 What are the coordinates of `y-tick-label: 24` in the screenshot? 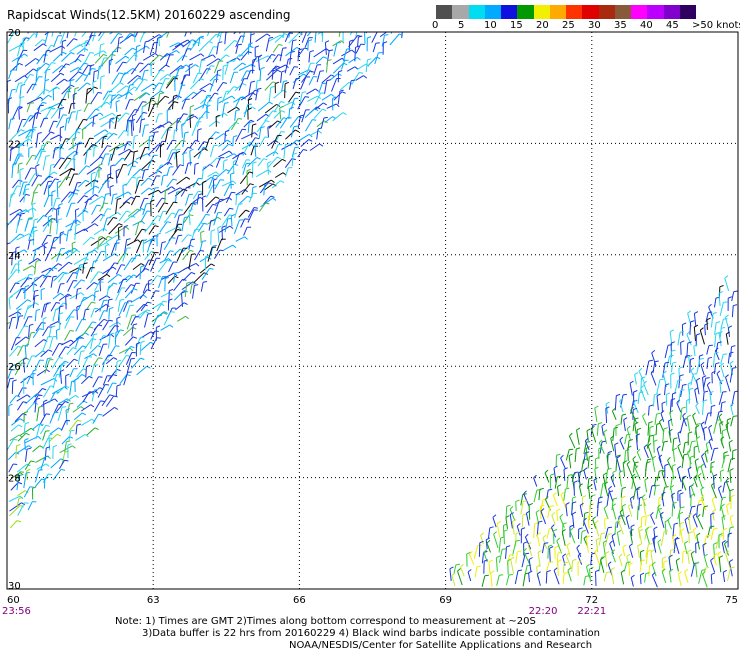 It's located at (14, 256).